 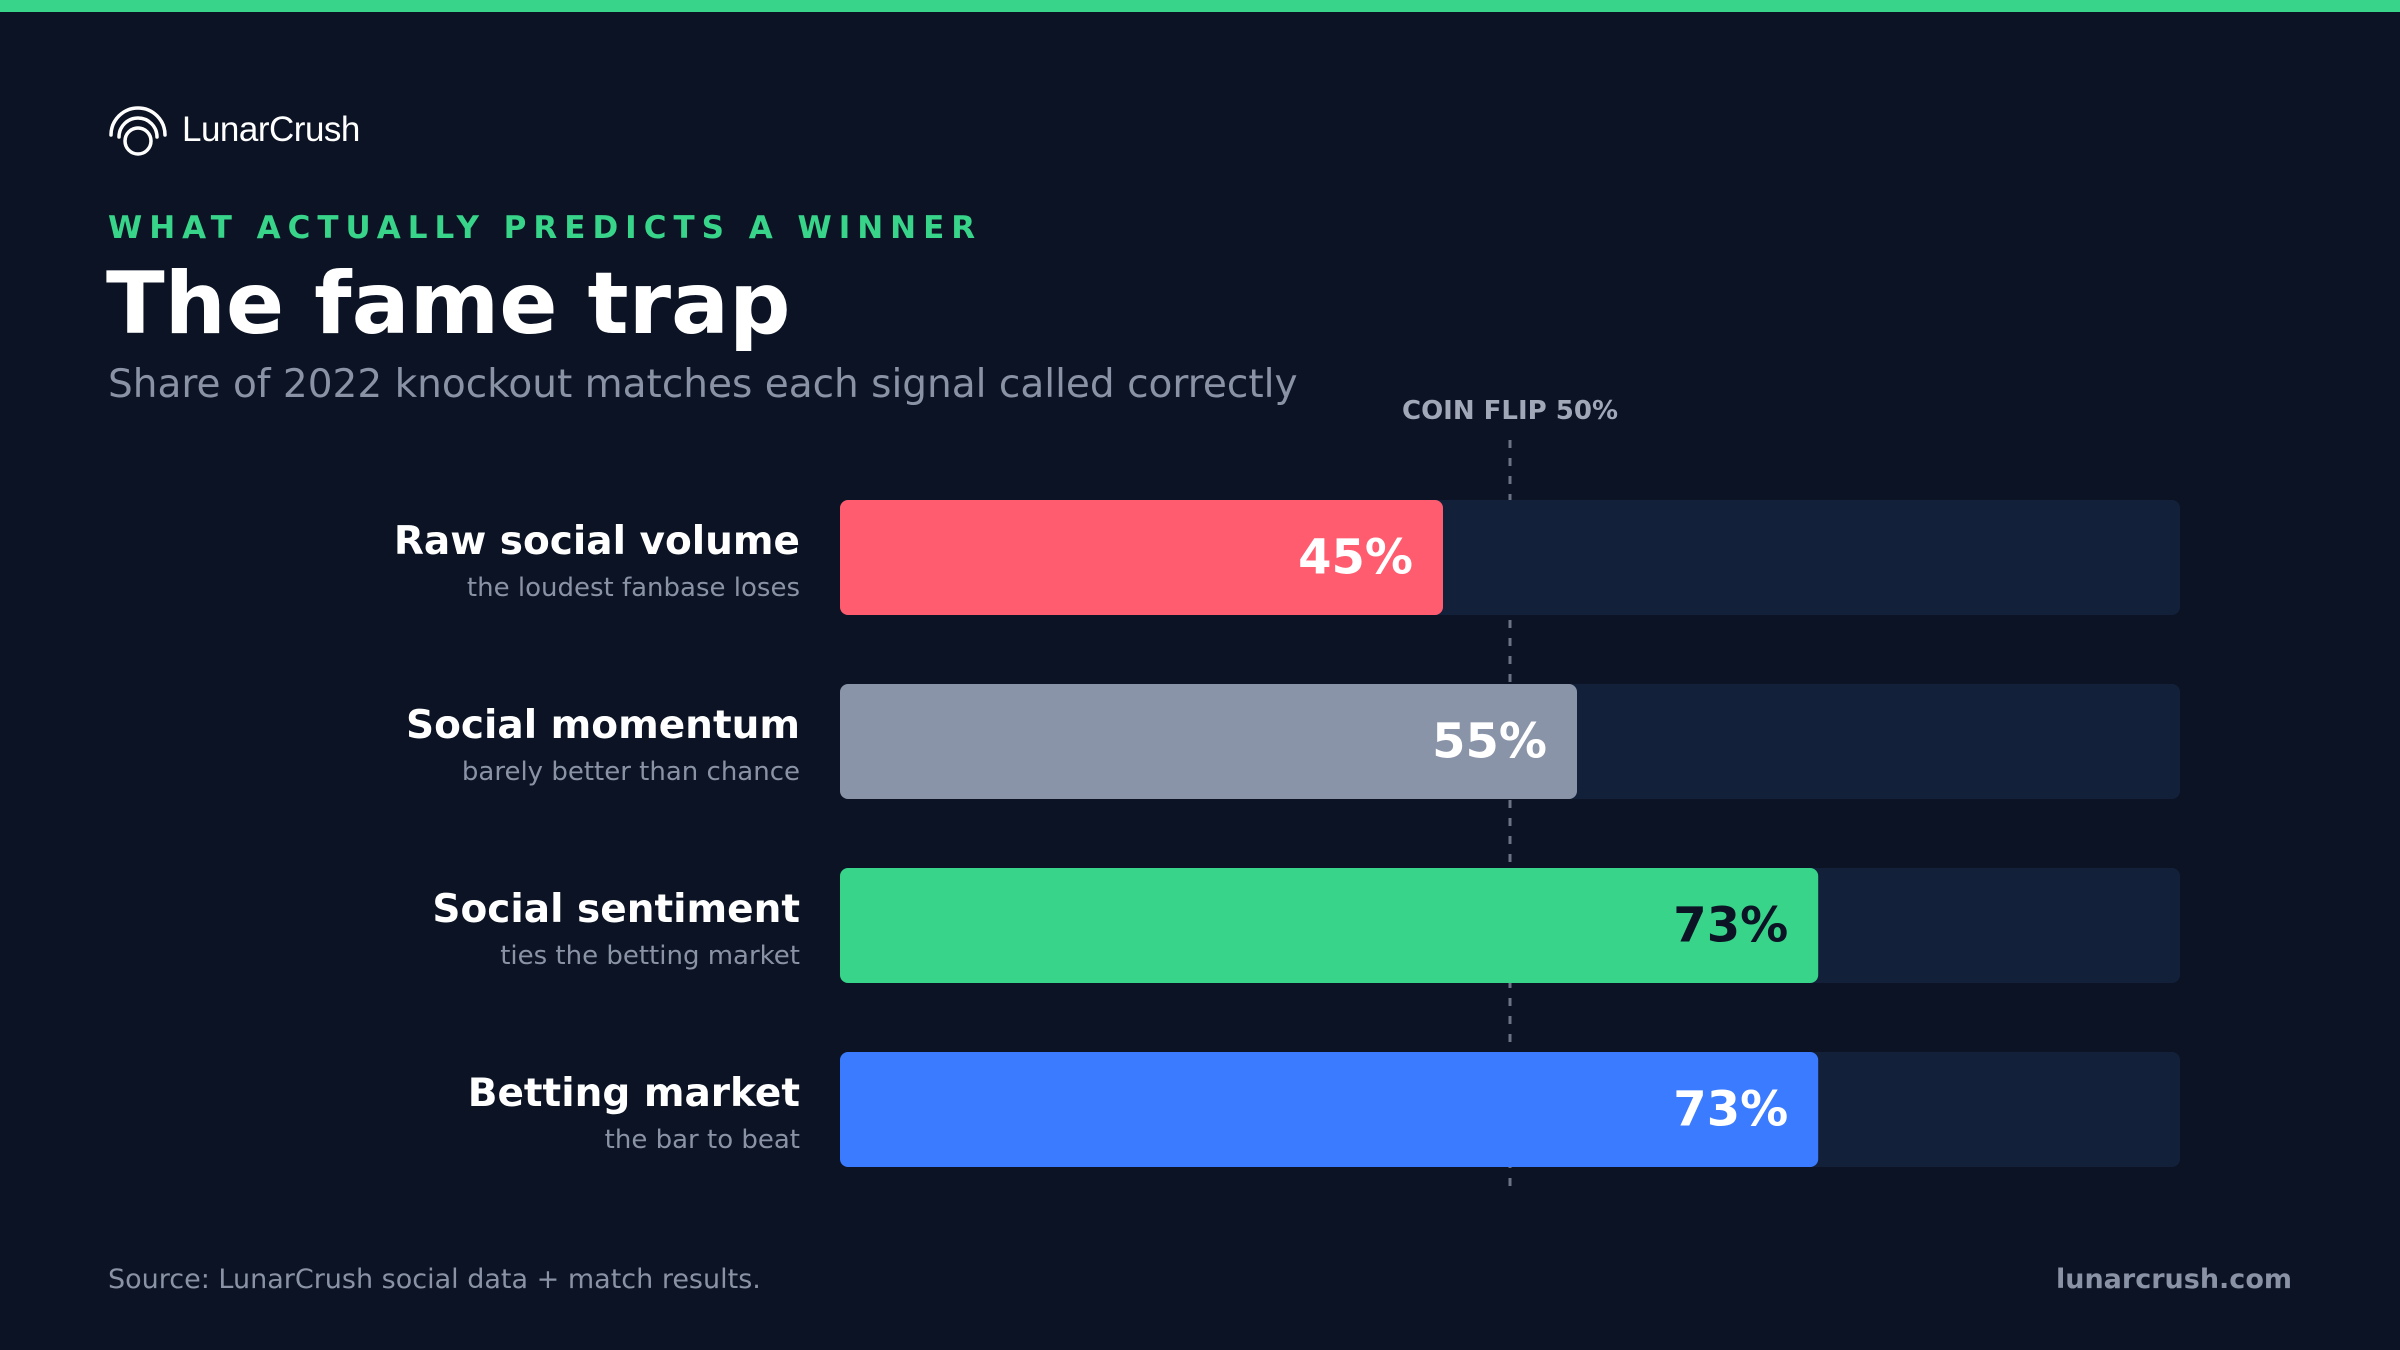 I want to click on category-label: Betting market, so click(x=634, y=1093).